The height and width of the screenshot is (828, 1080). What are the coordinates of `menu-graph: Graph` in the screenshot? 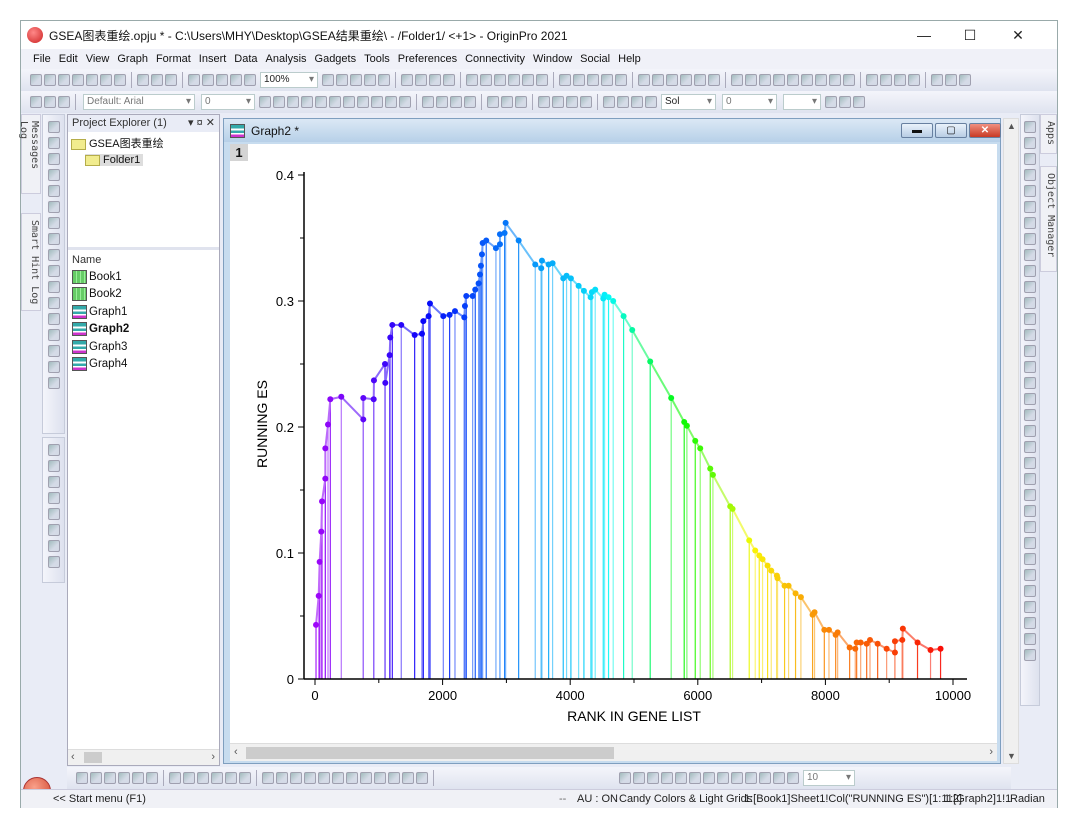 It's located at (132, 59).